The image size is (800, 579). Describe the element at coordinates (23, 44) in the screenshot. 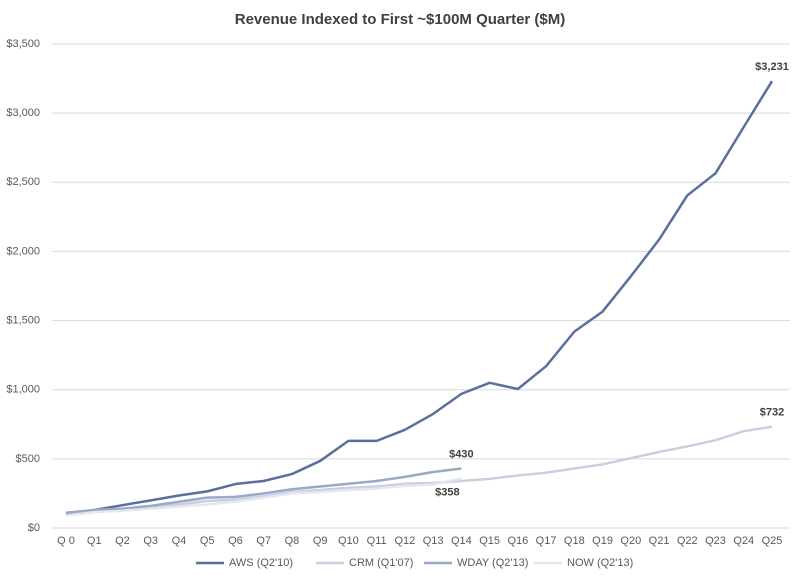

I see `y-tick-label: $3,500` at that location.